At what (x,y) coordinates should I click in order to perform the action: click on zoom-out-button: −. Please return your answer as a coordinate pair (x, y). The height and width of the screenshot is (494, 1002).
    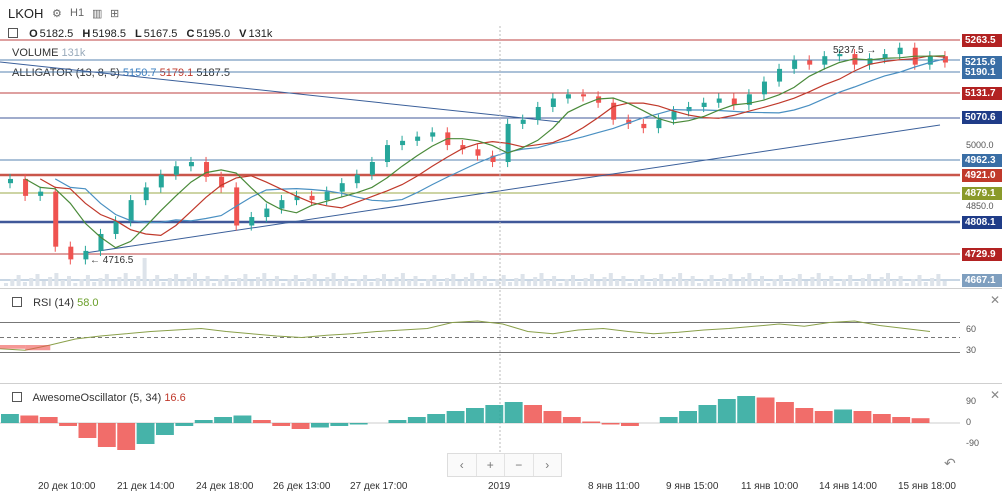
    Looking at the image, I should click on (519, 465).